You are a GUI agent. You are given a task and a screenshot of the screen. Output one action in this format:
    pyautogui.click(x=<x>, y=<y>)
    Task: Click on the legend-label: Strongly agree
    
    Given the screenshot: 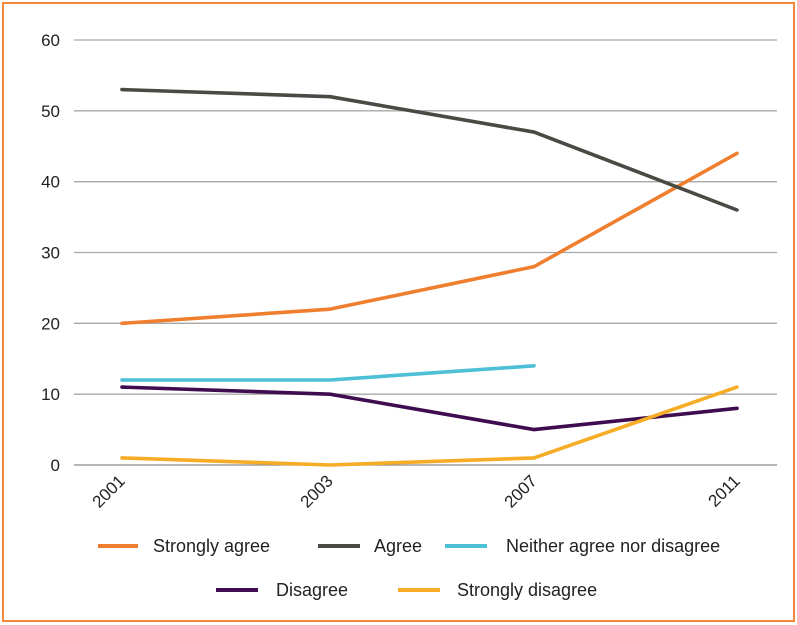 What is the action you would take?
    pyautogui.click(x=211, y=546)
    